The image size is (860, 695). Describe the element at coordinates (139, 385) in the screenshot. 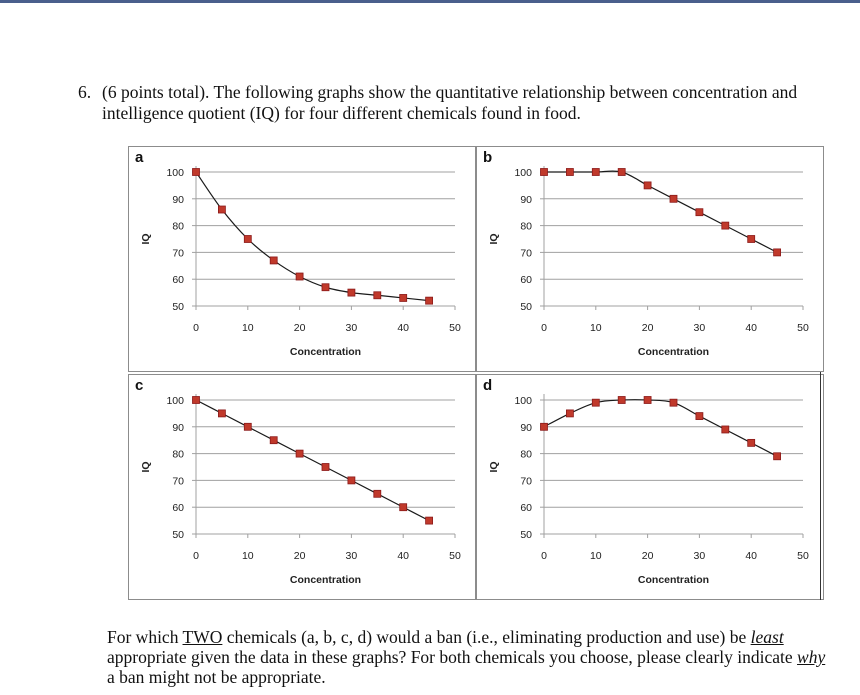

I see `panel-label: c` at that location.